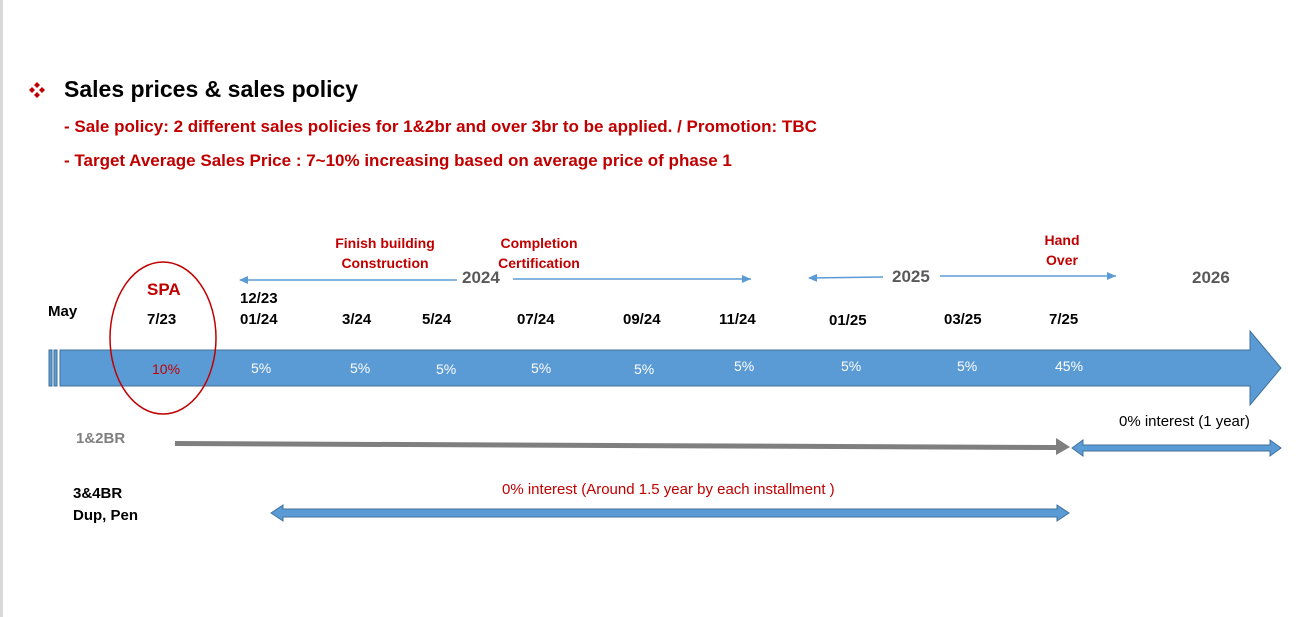 This screenshot has width=1301, height=617. Describe the element at coordinates (963, 319) in the screenshot. I see `date-label: 03/25` at that location.